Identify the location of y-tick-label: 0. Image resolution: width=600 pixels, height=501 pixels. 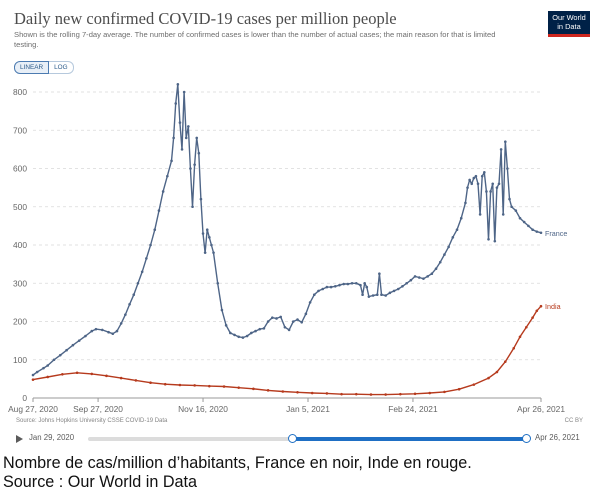
(24, 398).